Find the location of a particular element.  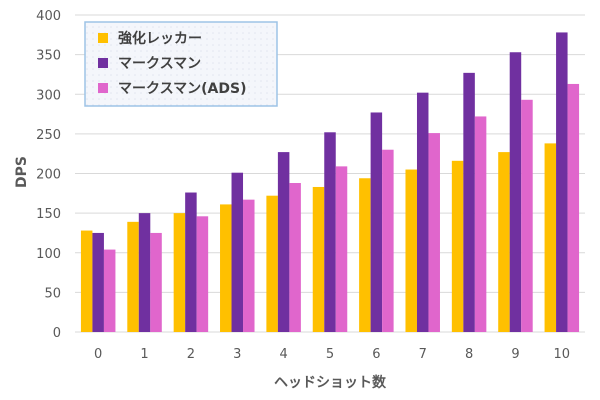

y-axis-ticks: 0 50 100 150 200 250 300 350 400 is located at coordinates (48, 175).